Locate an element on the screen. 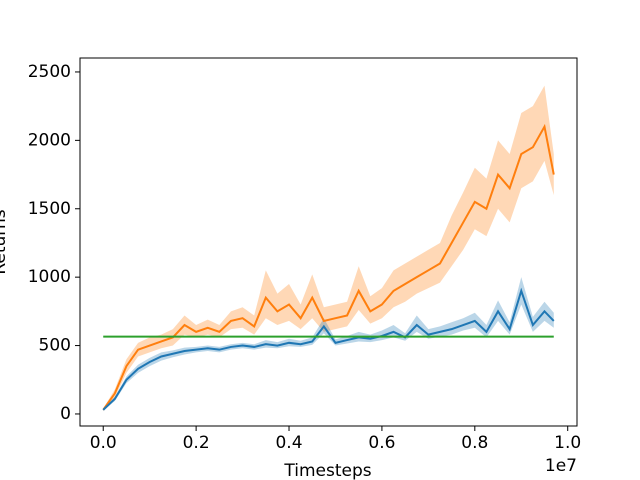 The width and height of the screenshot is (640, 480). x-tick-label: 1.0 is located at coordinates (567, 443).